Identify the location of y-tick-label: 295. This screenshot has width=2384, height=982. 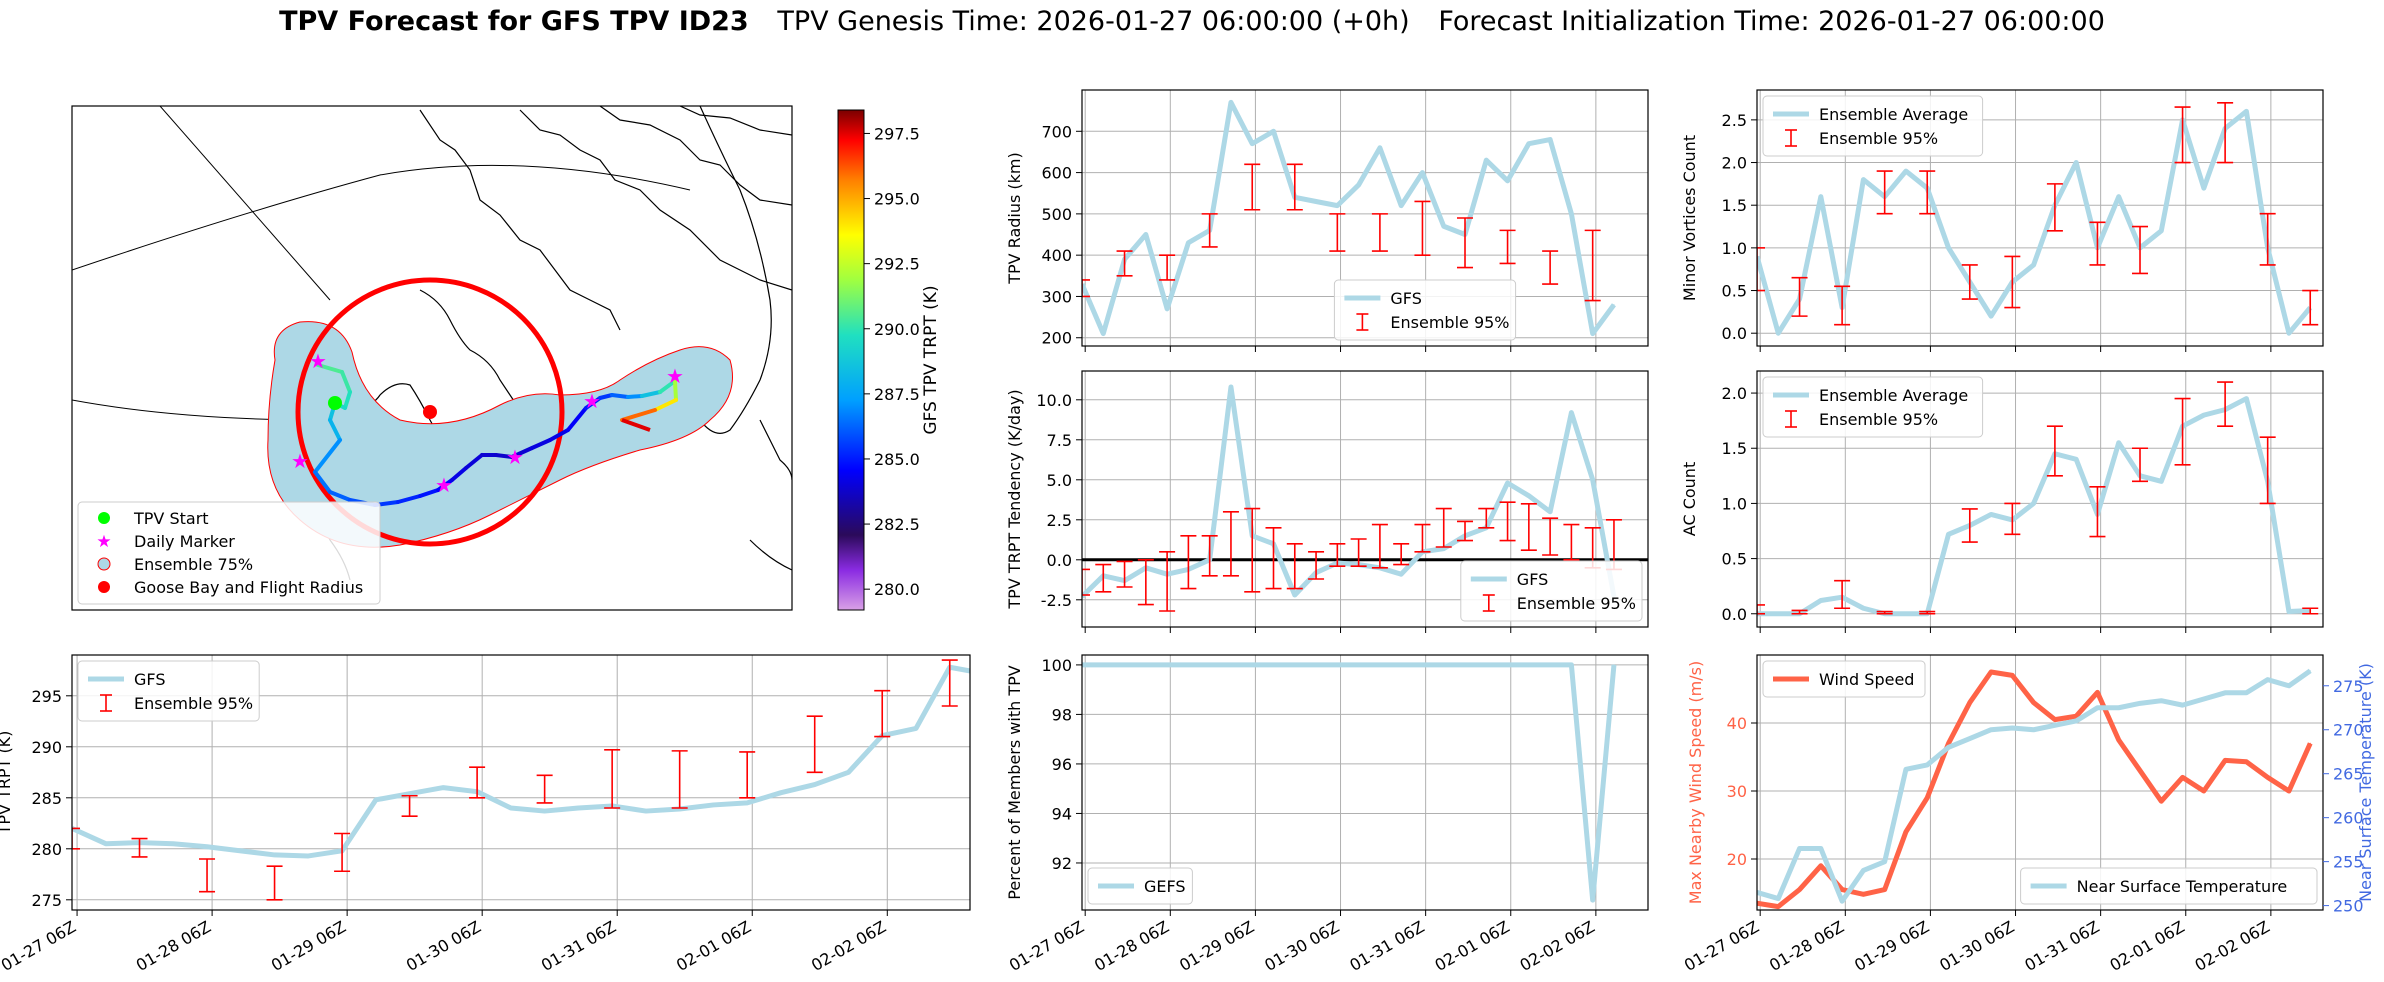
(46, 696).